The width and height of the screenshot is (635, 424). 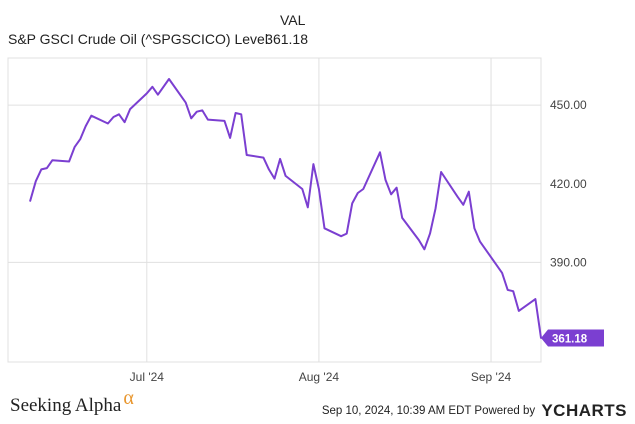 What do you see at coordinates (584, 410) in the screenshot?
I see `ycharts-logo: YCHARTS` at bounding box center [584, 410].